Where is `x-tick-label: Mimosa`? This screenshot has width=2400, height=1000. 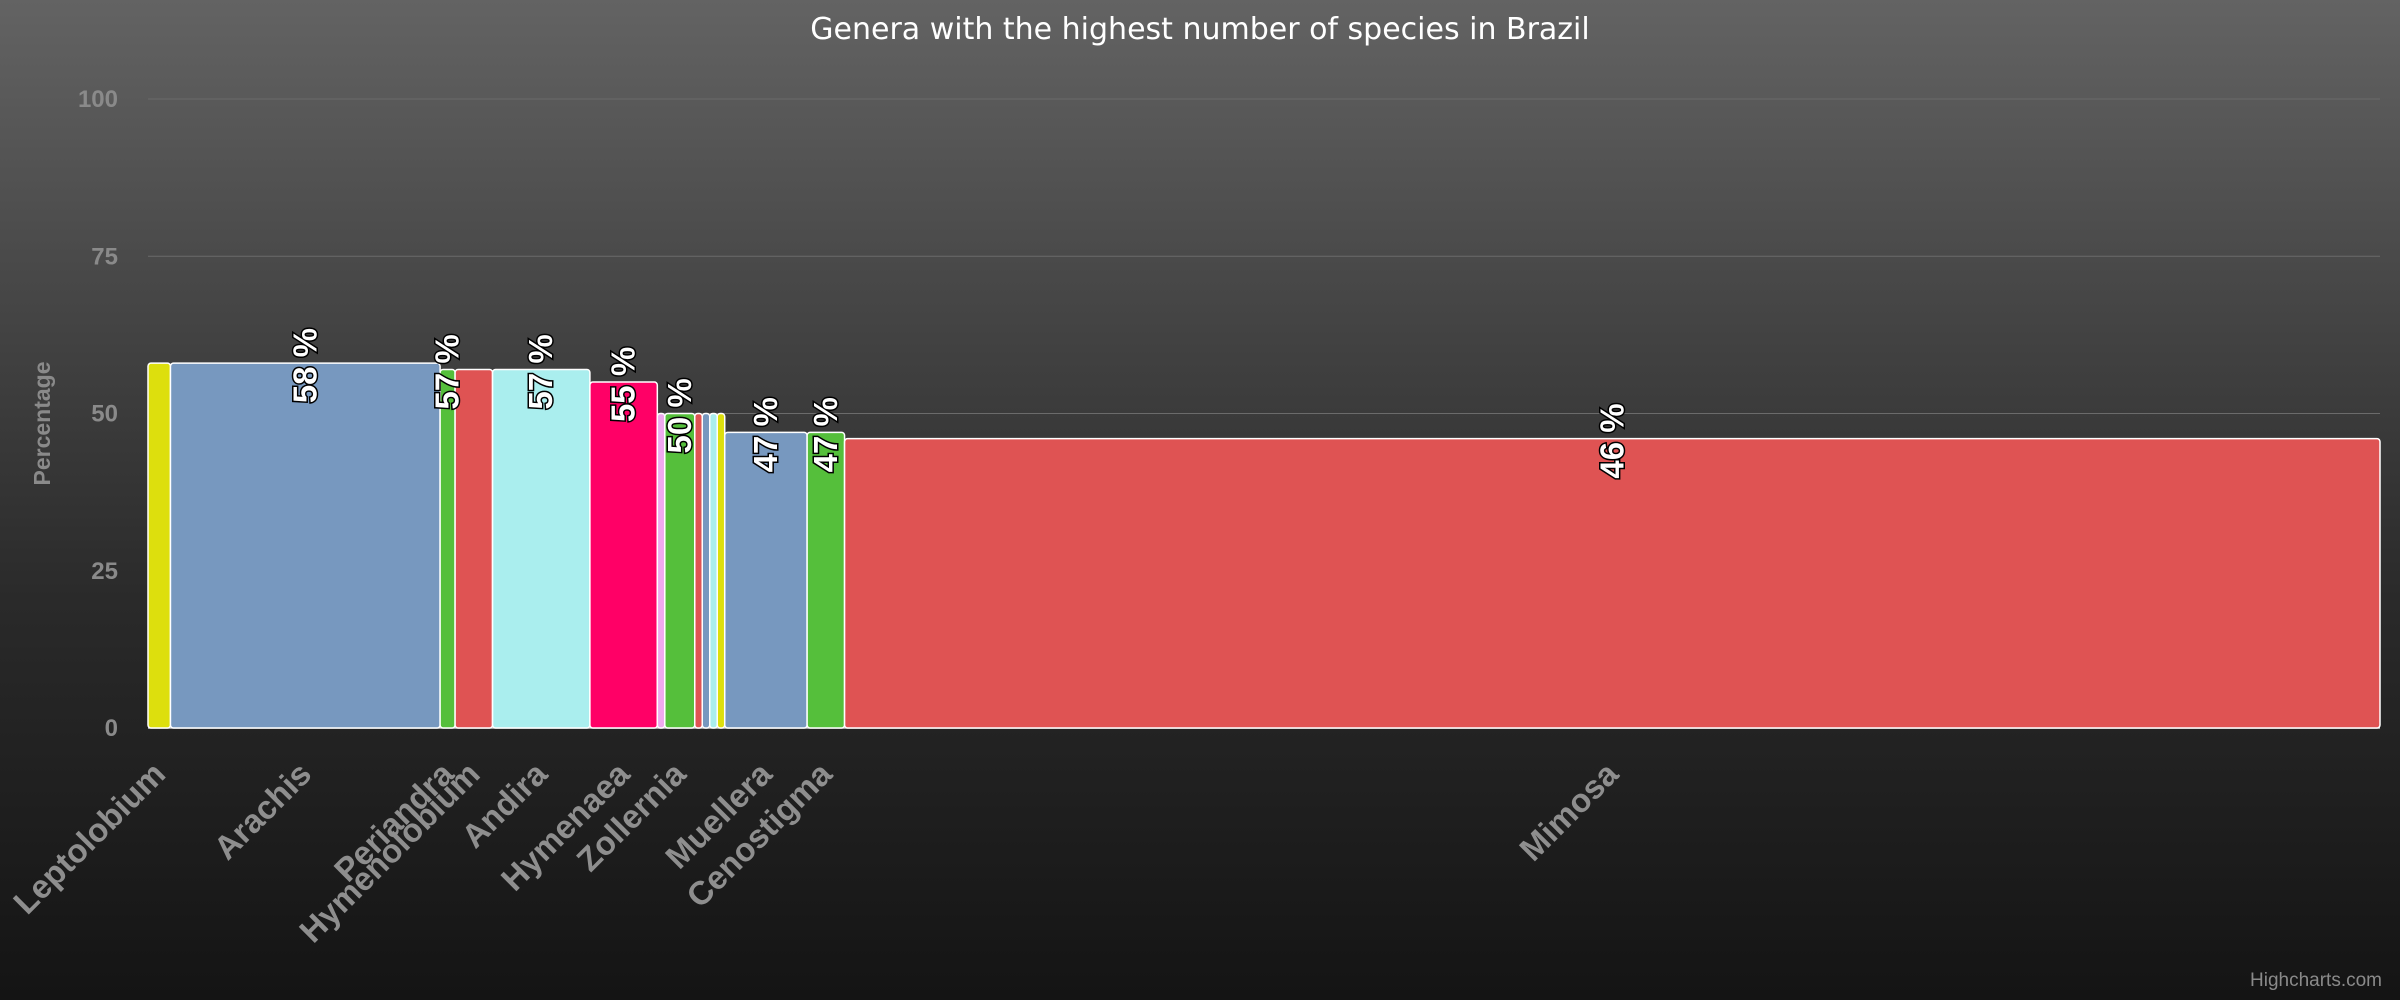
x-tick-label: Mimosa is located at coordinates (1568, 810).